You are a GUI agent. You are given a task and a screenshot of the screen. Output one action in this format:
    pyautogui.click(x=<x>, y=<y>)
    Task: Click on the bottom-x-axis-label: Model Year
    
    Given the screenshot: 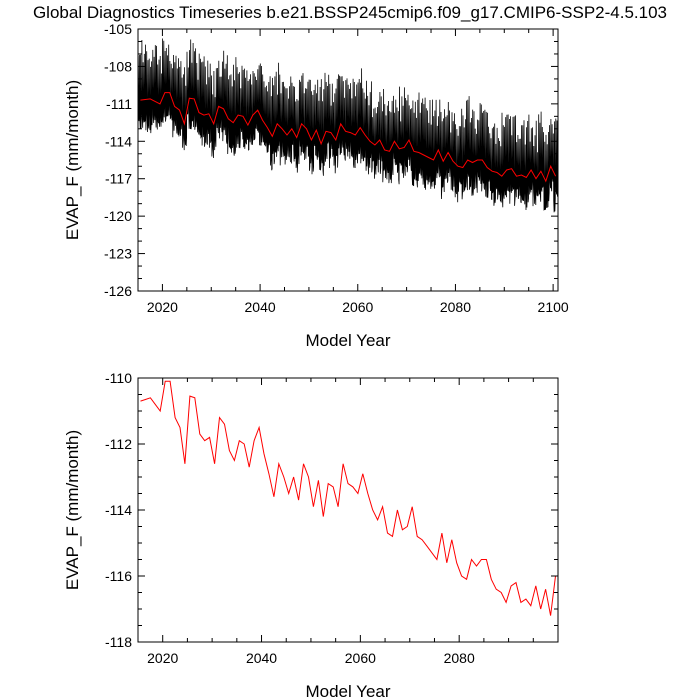 What is the action you would take?
    pyautogui.click(x=347, y=691)
    